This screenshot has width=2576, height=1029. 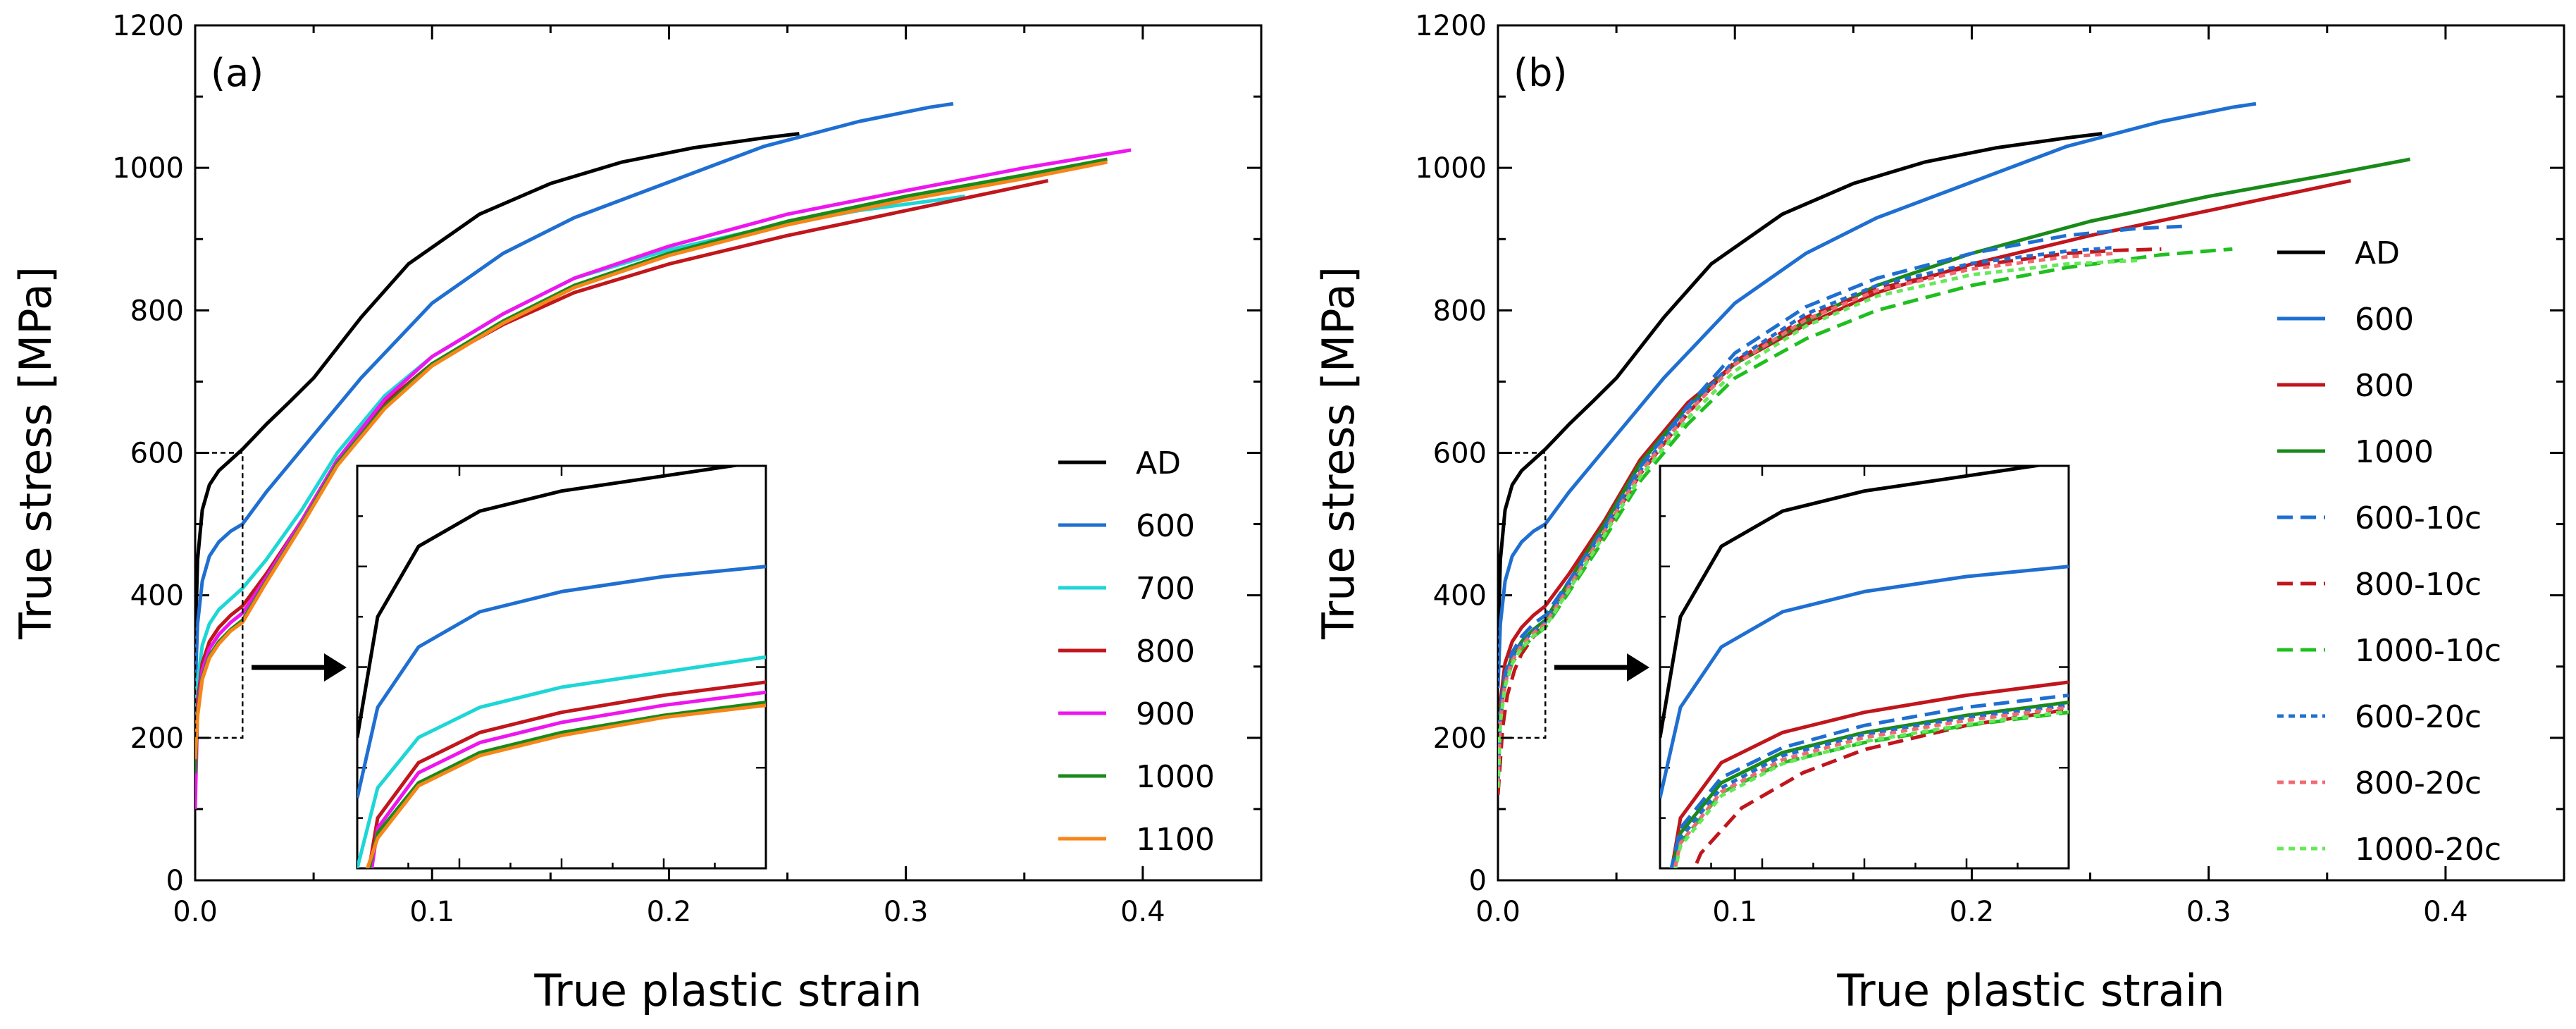 I want to click on inset-series-line-1000-20c, so click(x=1871, y=788).